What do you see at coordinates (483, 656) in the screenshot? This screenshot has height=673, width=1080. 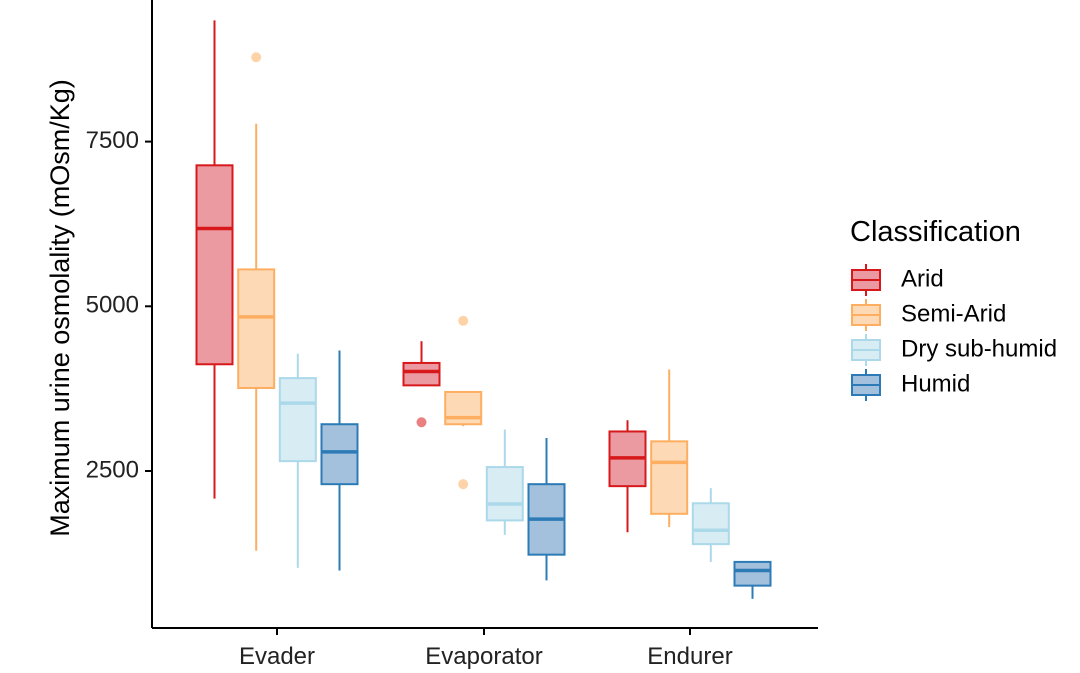 I see `x-tick-label-evaporator: Evaporator` at bounding box center [483, 656].